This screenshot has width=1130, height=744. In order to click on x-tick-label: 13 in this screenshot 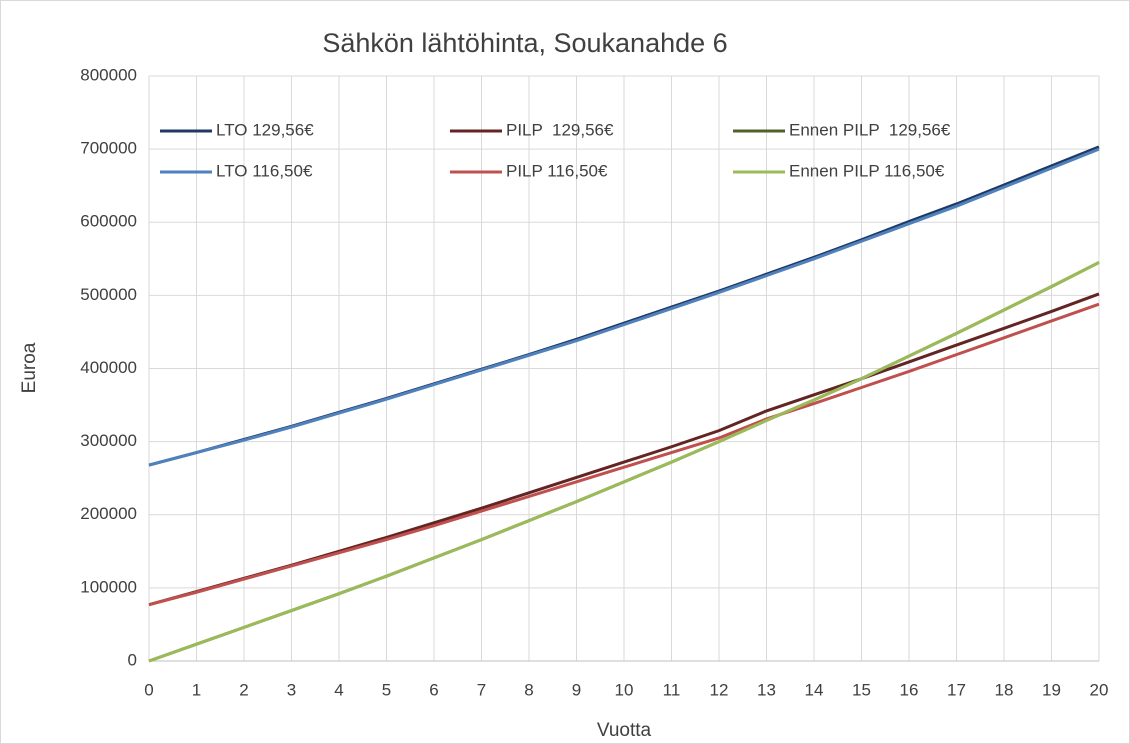, I will do `click(766, 689)`.